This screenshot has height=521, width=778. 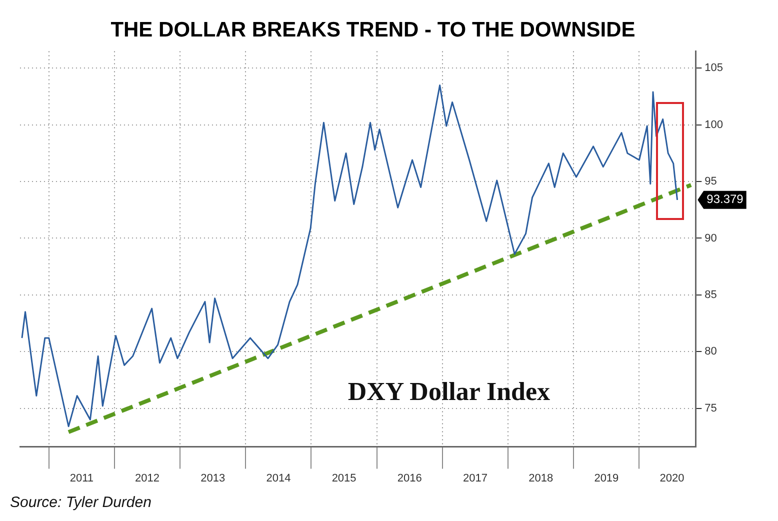 I want to click on x-tick-label: 2018, so click(x=541, y=478).